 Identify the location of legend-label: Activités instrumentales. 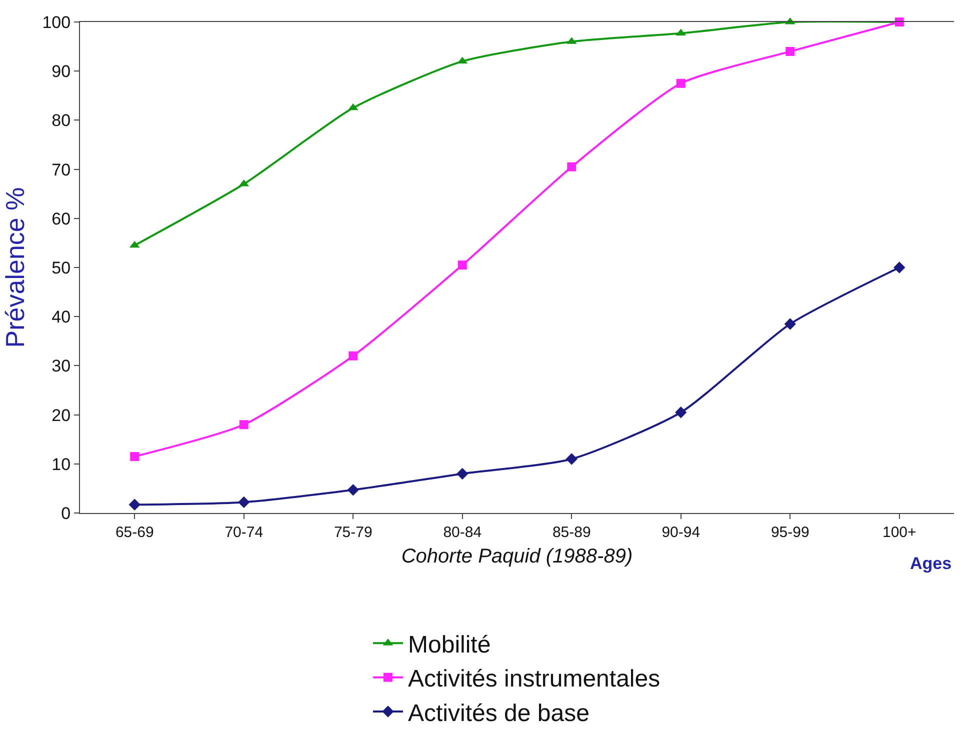
(534, 679).